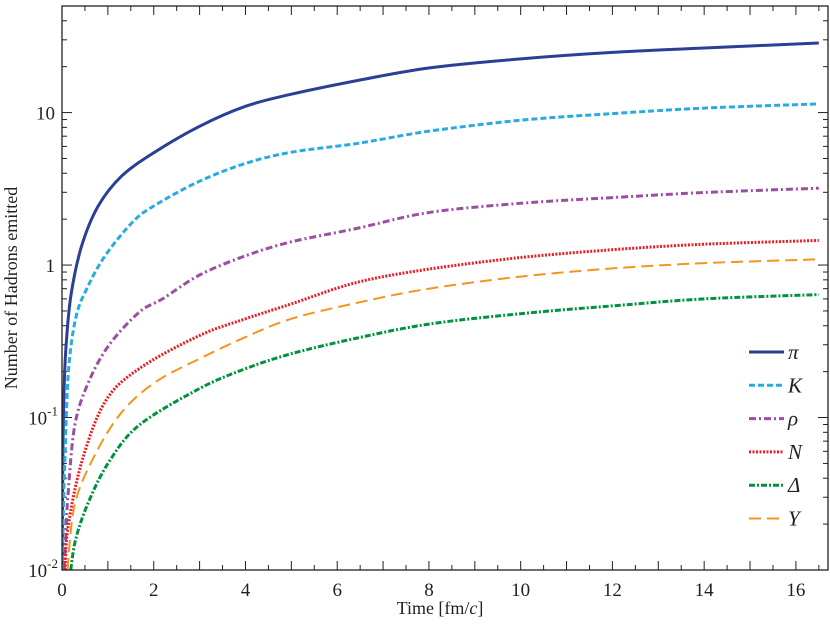 This screenshot has height=626, width=830. I want to click on x-axis-title: Time [fm/c], so click(440, 608).